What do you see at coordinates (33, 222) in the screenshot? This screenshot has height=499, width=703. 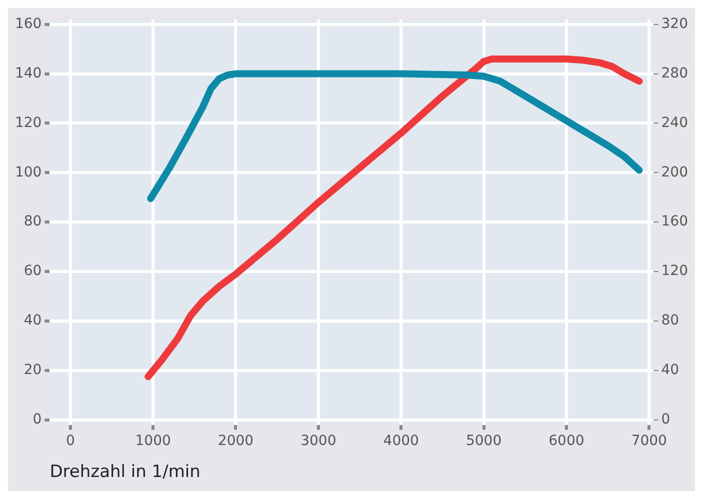 I see `y-tick-label: 80` at bounding box center [33, 222].